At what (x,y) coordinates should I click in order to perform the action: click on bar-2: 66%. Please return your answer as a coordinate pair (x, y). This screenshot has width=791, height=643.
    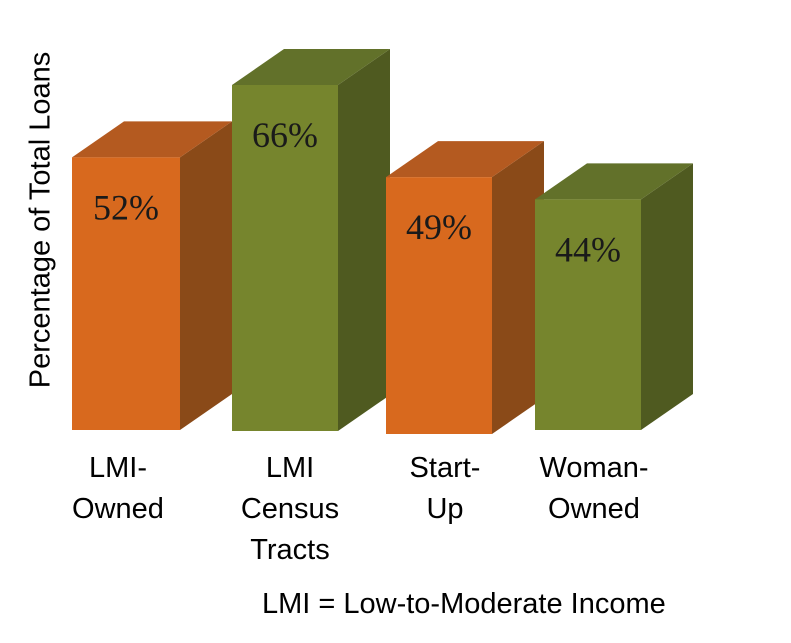
    Looking at the image, I should click on (311, 240).